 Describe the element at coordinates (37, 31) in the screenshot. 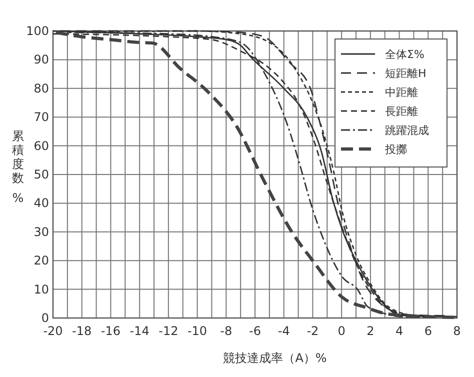

I see `y-tick-label: 100` at that location.